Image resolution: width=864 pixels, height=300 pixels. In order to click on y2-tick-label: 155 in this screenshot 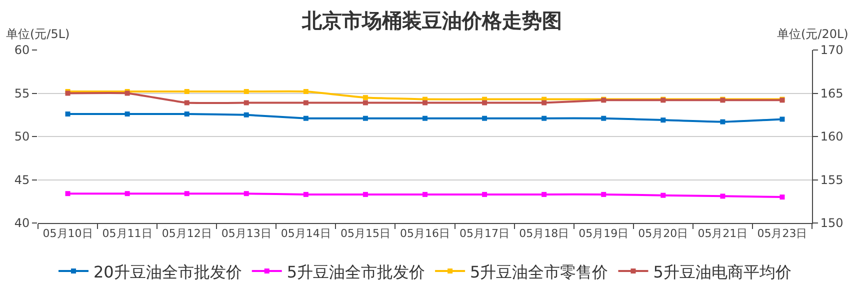, I will do `click(832, 179)`.